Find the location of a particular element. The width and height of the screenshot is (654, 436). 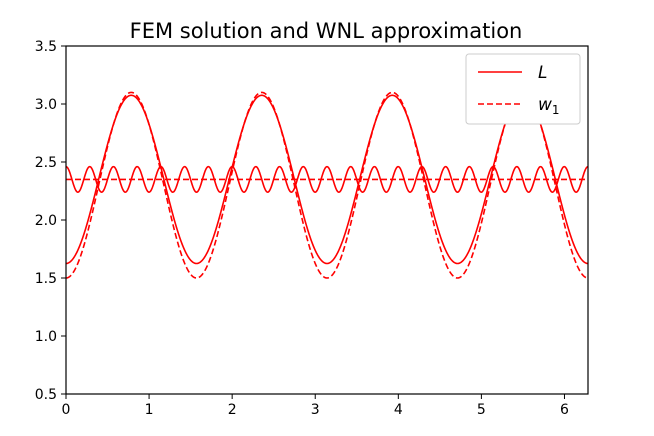

legend-label-L: L is located at coordinates (542, 73).